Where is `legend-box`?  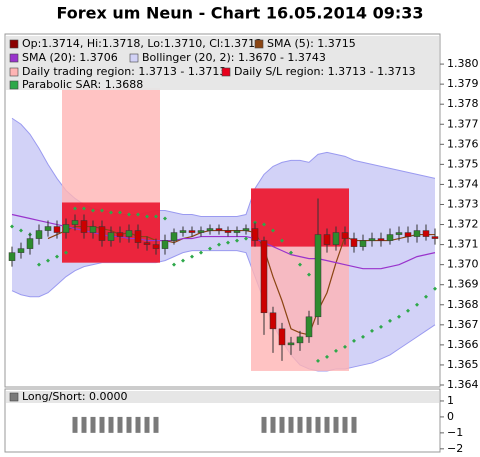
legend-box is located at coordinates (222, 63).